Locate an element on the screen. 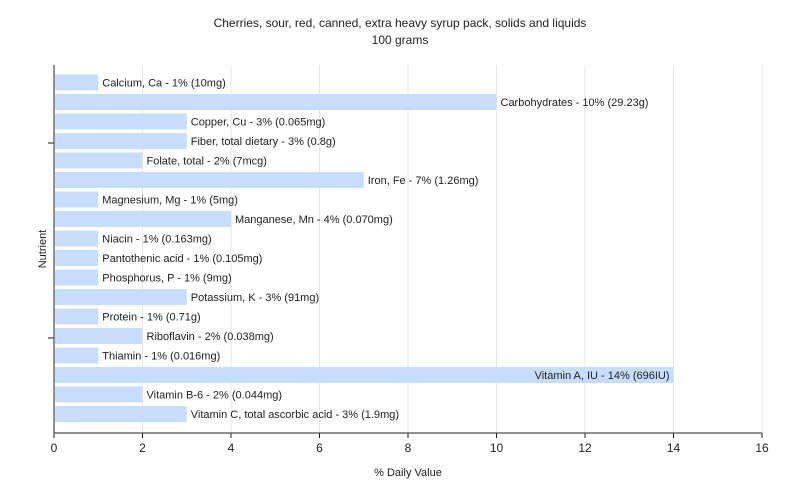 The height and width of the screenshot is (500, 800). x-tick-label: 2 is located at coordinates (142, 448).